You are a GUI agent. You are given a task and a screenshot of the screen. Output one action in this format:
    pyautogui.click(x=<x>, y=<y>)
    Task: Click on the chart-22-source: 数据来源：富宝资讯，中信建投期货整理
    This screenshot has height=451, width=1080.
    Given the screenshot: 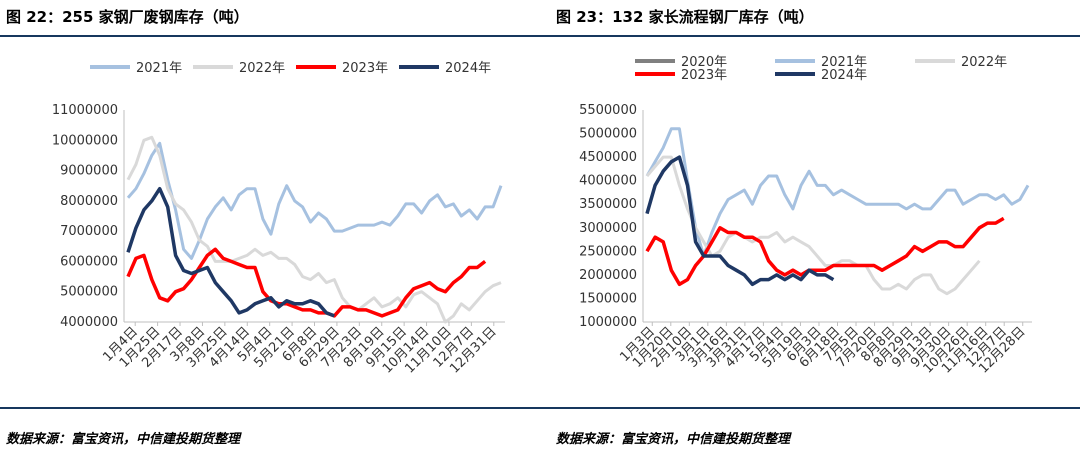 What is the action you would take?
    pyautogui.click(x=123, y=439)
    